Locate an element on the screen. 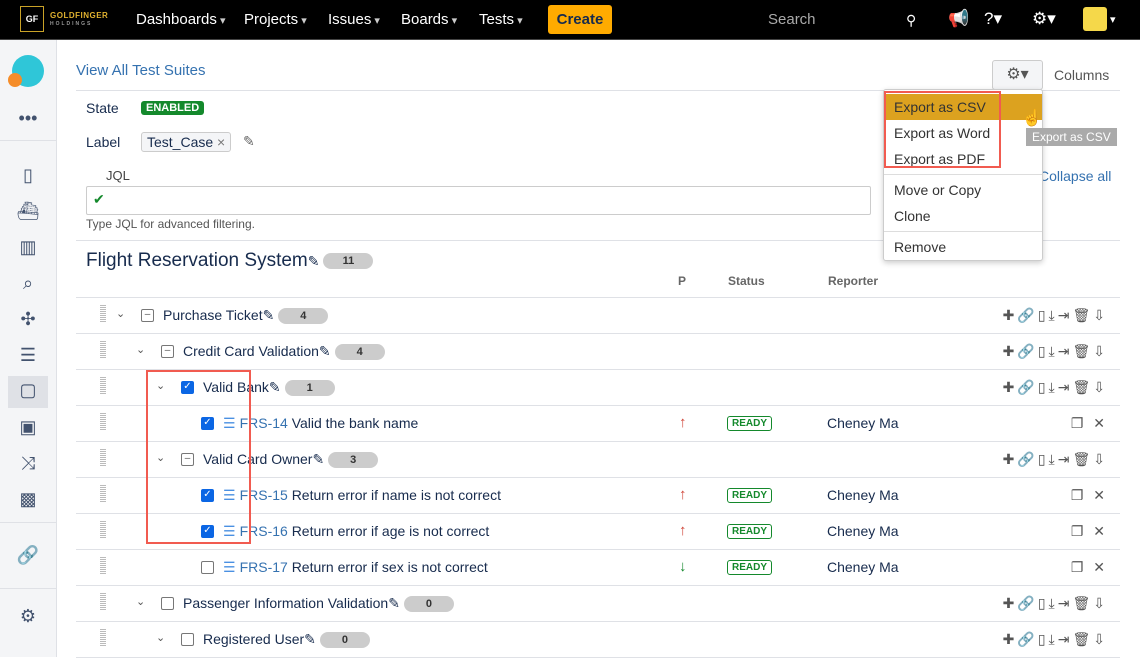  column-header-priority: P is located at coordinates (682, 281).